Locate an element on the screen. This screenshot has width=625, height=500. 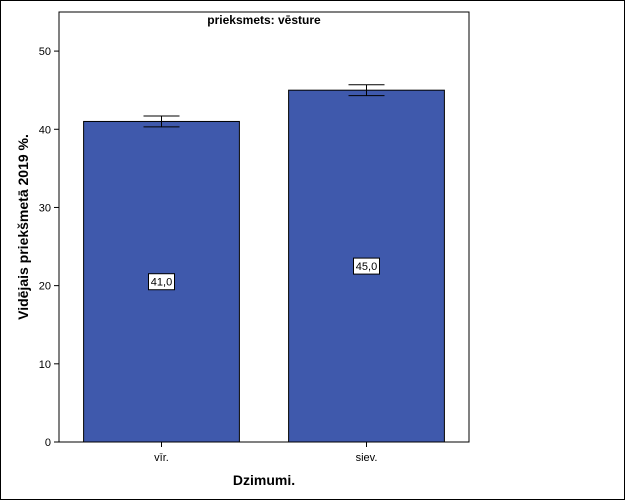
data-label-text: 45,0 is located at coordinates (366, 267).